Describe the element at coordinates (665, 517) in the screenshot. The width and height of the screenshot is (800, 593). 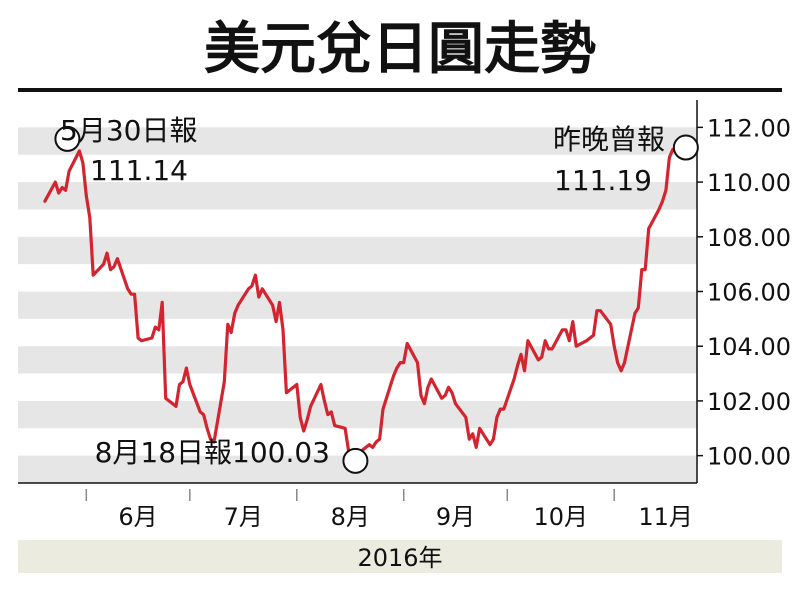
I see `x-tick-label: 11月` at that location.